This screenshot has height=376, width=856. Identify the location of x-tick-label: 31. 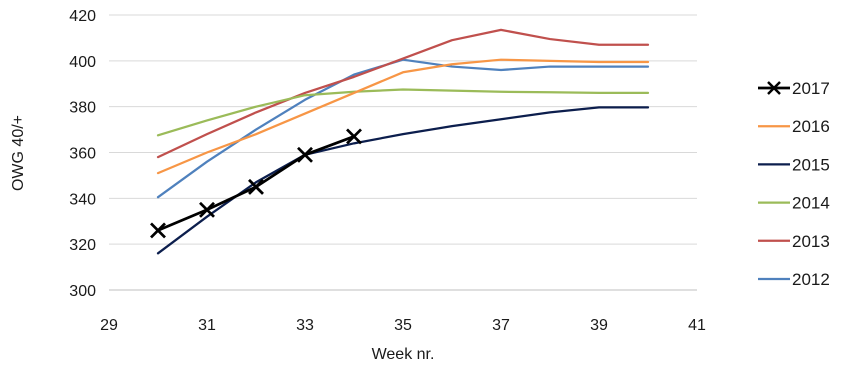
(207, 325).